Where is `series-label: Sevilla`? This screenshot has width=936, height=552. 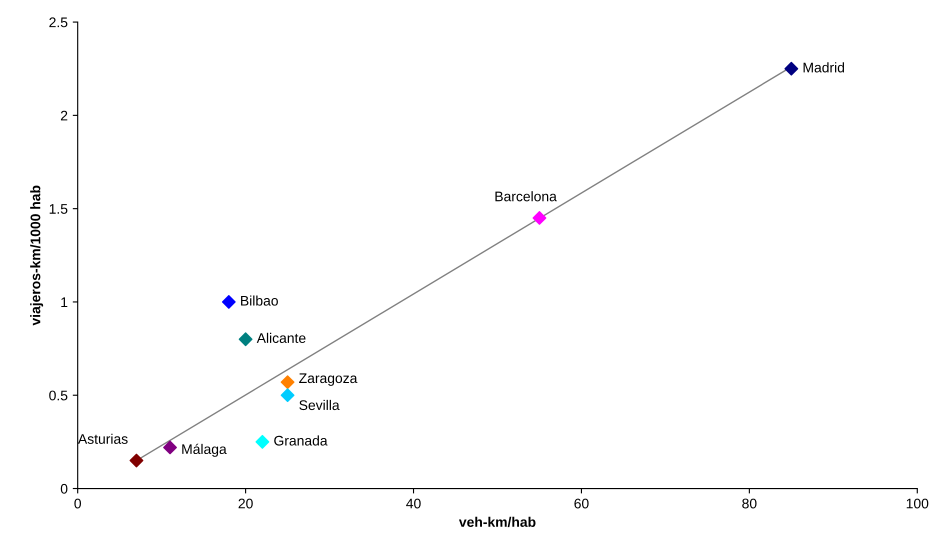 series-label: Sevilla is located at coordinates (319, 405).